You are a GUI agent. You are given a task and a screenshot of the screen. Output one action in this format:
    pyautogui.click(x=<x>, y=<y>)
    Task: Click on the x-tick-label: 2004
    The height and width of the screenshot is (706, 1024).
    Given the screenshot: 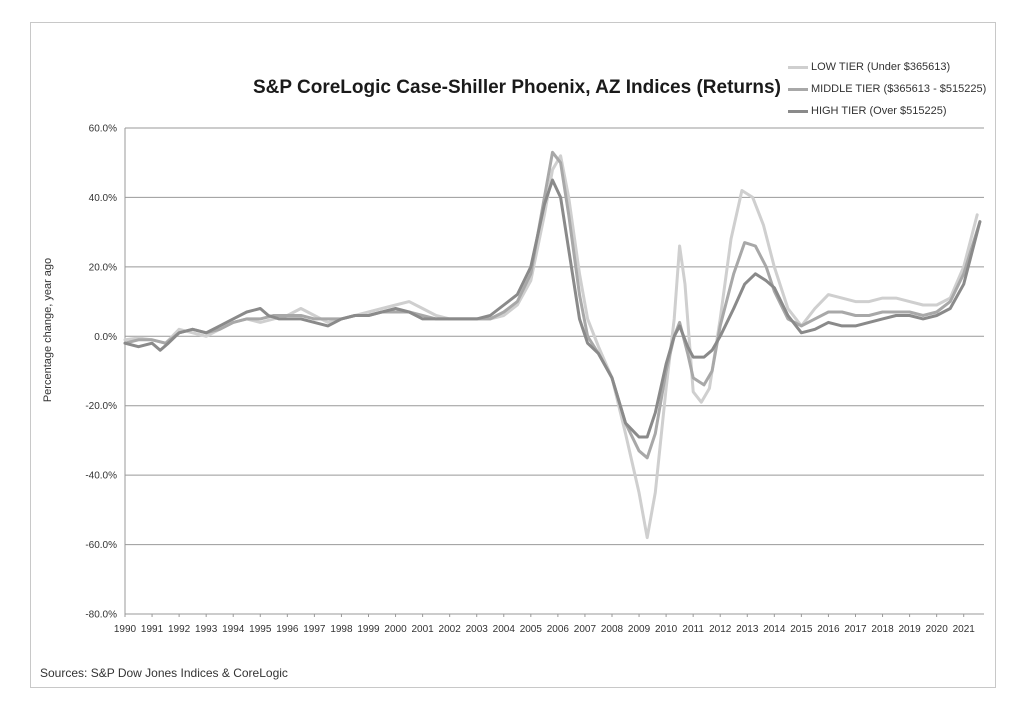 What is the action you would take?
    pyautogui.click(x=504, y=629)
    